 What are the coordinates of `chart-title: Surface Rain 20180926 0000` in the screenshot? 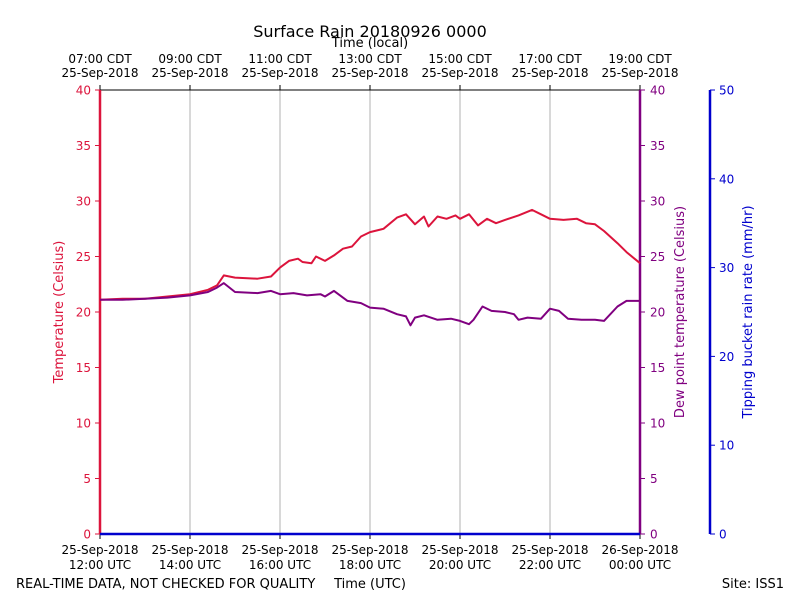 It's located at (370, 31).